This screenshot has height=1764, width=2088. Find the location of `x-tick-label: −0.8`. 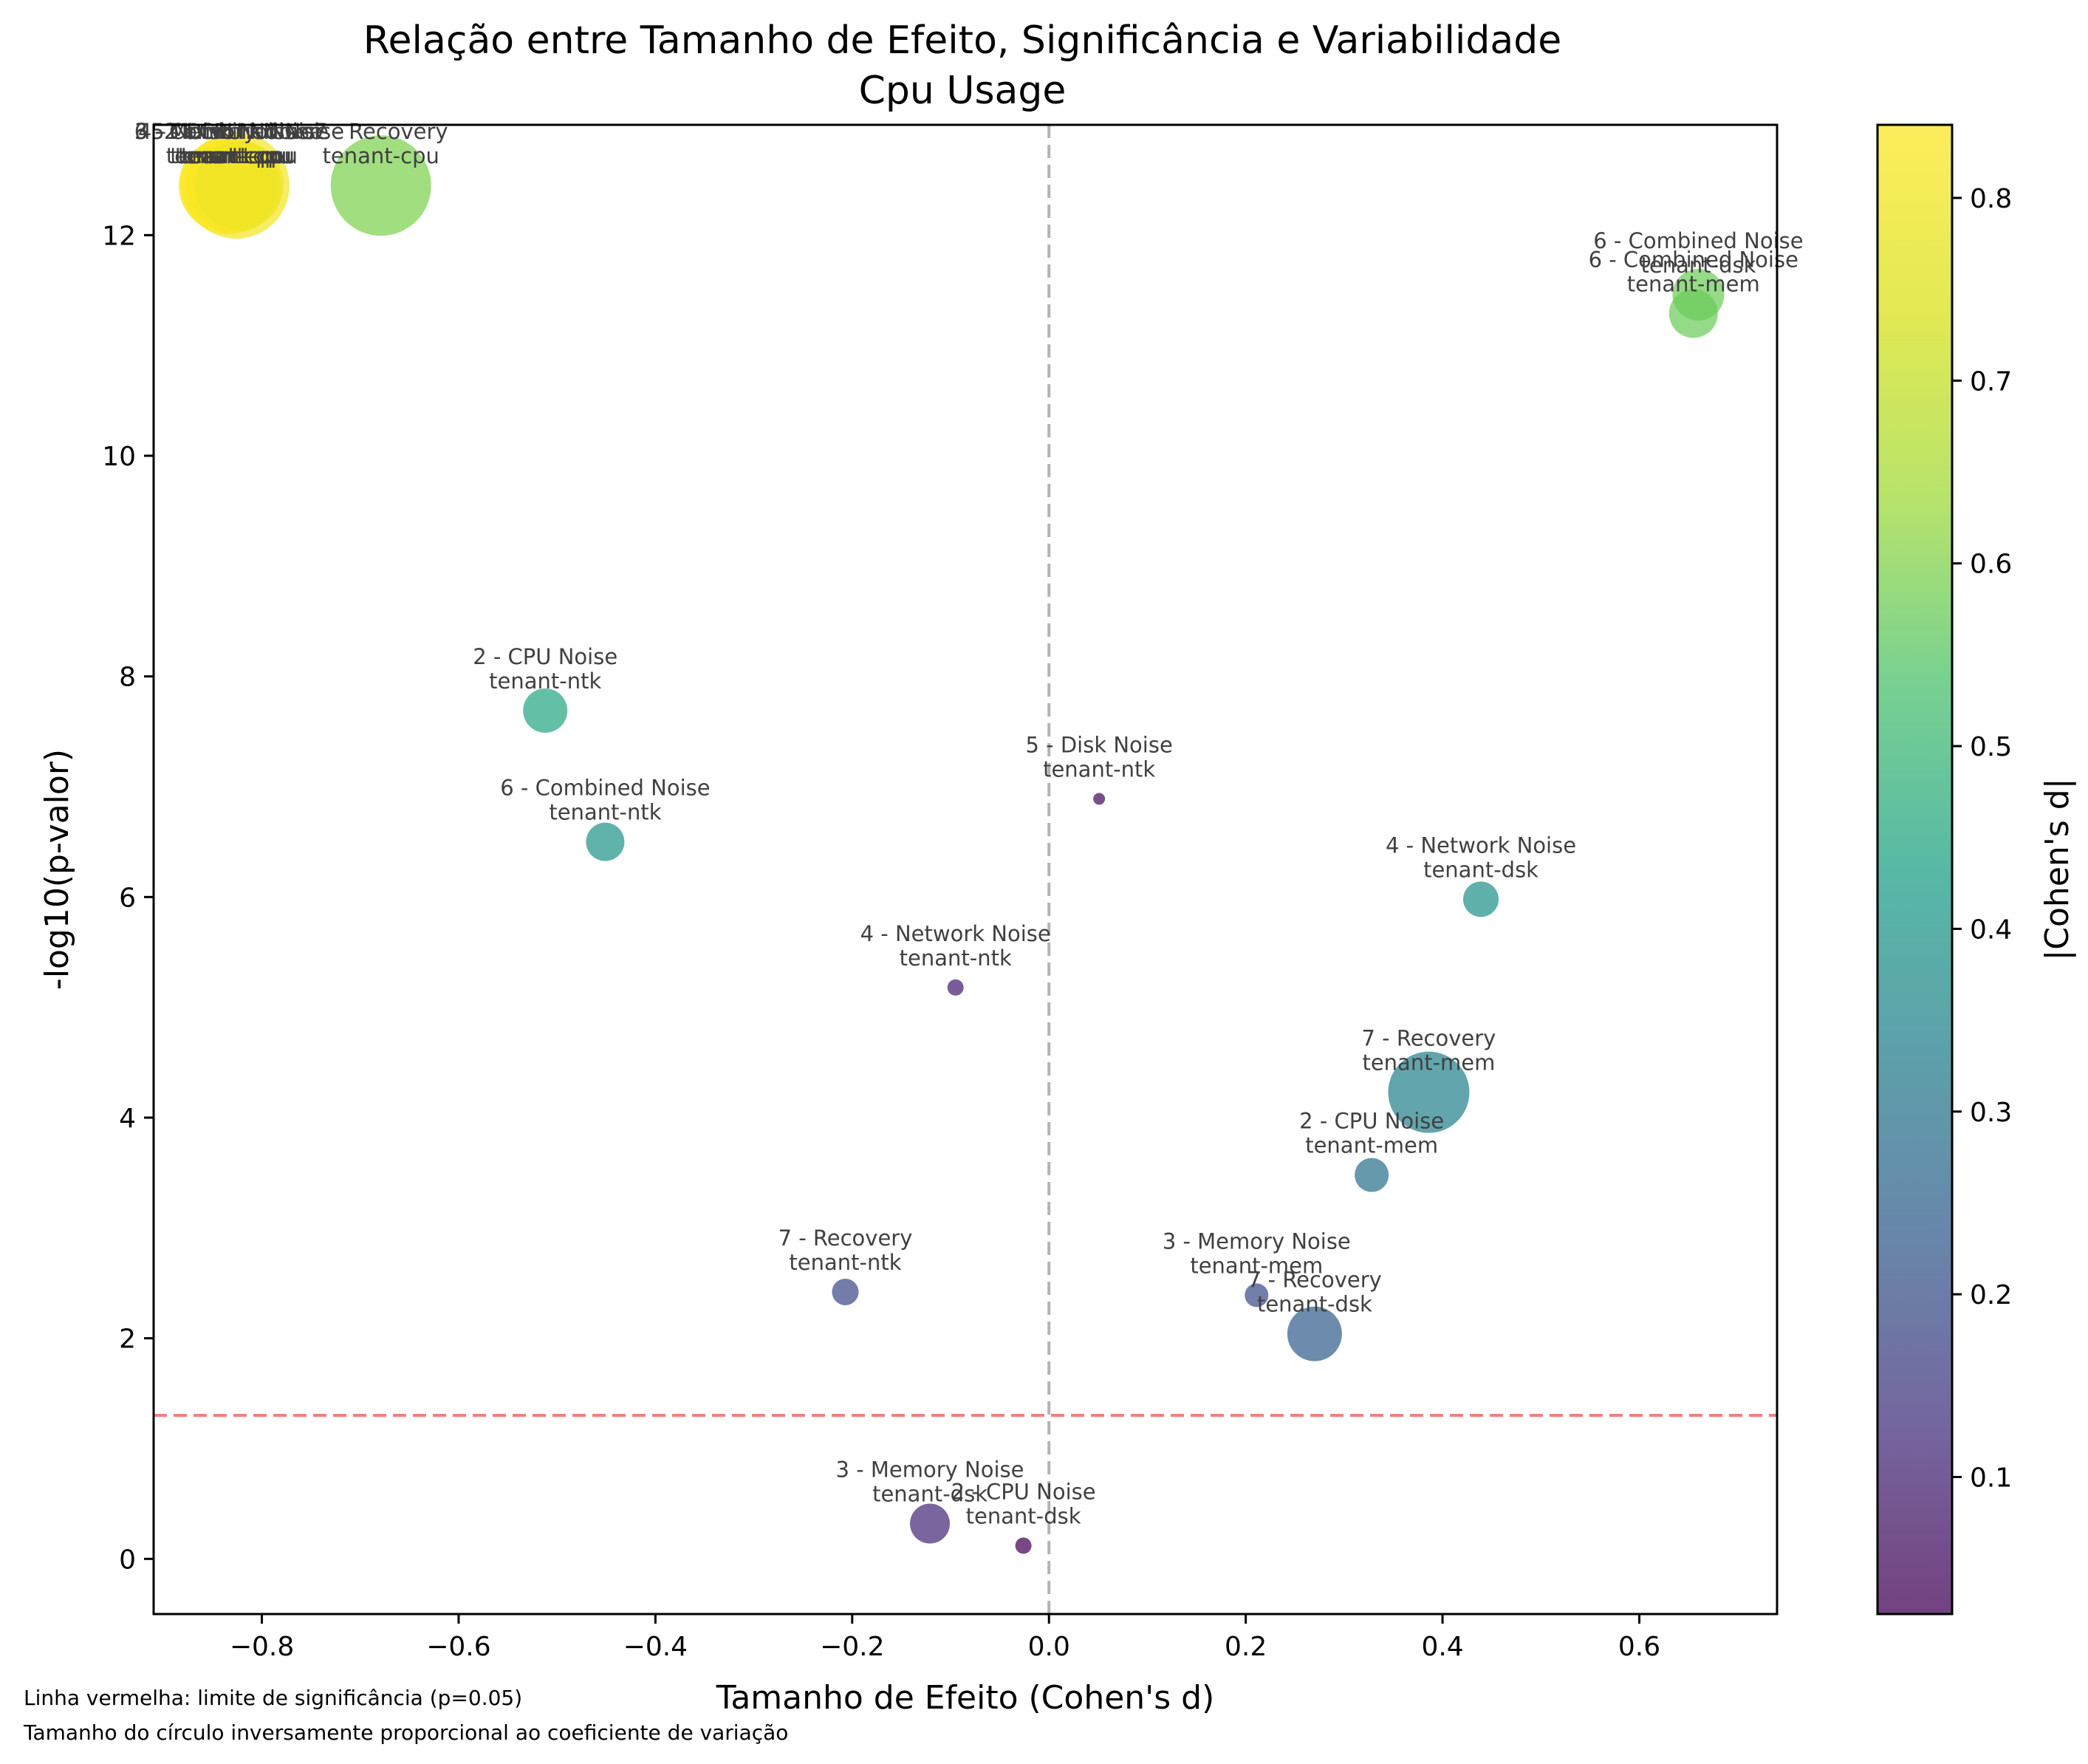

x-tick-label: −0.8 is located at coordinates (262, 1647).